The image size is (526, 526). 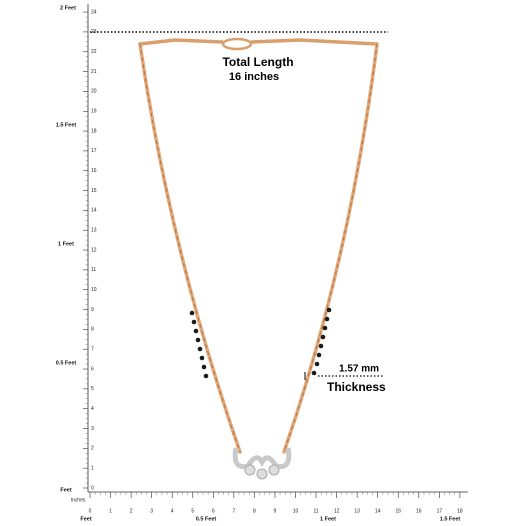 I want to click on horizontal-ticks: 0 1 2 3 4 5 6 7 8 9 10 11 12 13 14 15 16 17 18, so click(x=276, y=503).